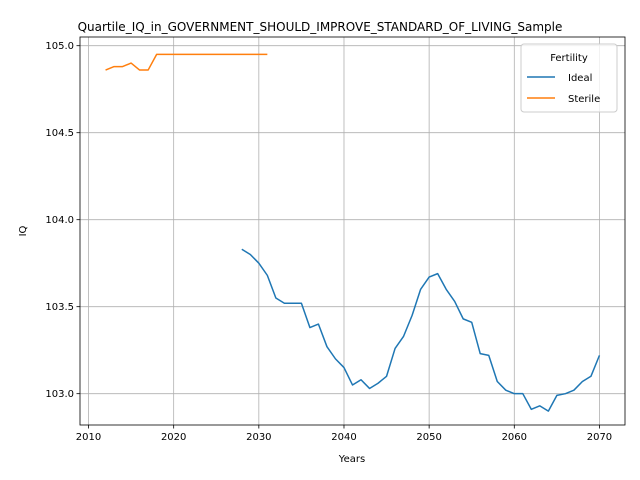 This screenshot has height=480, width=640. I want to click on x-tick-label: 2070, so click(599, 437).